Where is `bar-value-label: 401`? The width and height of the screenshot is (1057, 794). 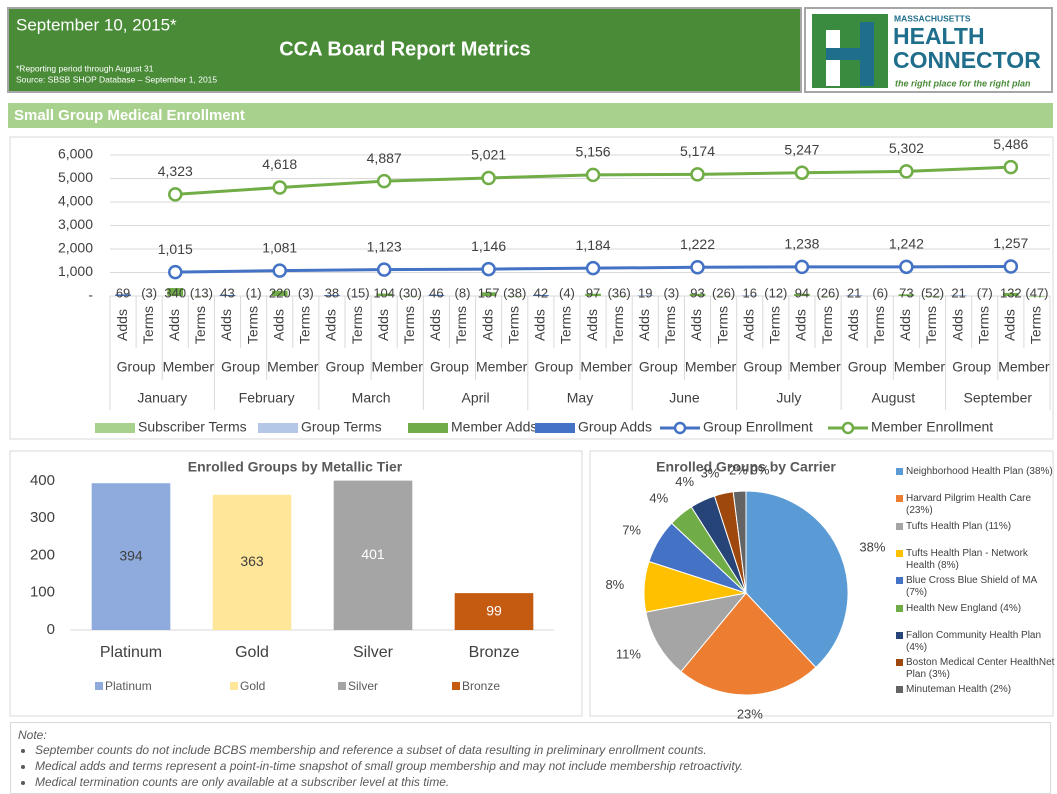
bar-value-label: 401 is located at coordinates (373, 554).